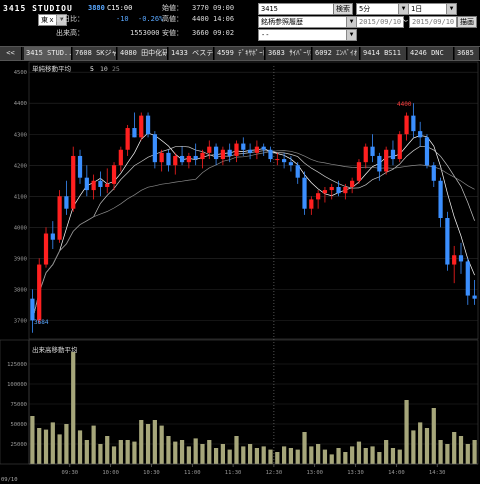  What do you see at coordinates (110, 473) in the screenshot?
I see `x-tick-label: 10:00` at bounding box center [110, 473].